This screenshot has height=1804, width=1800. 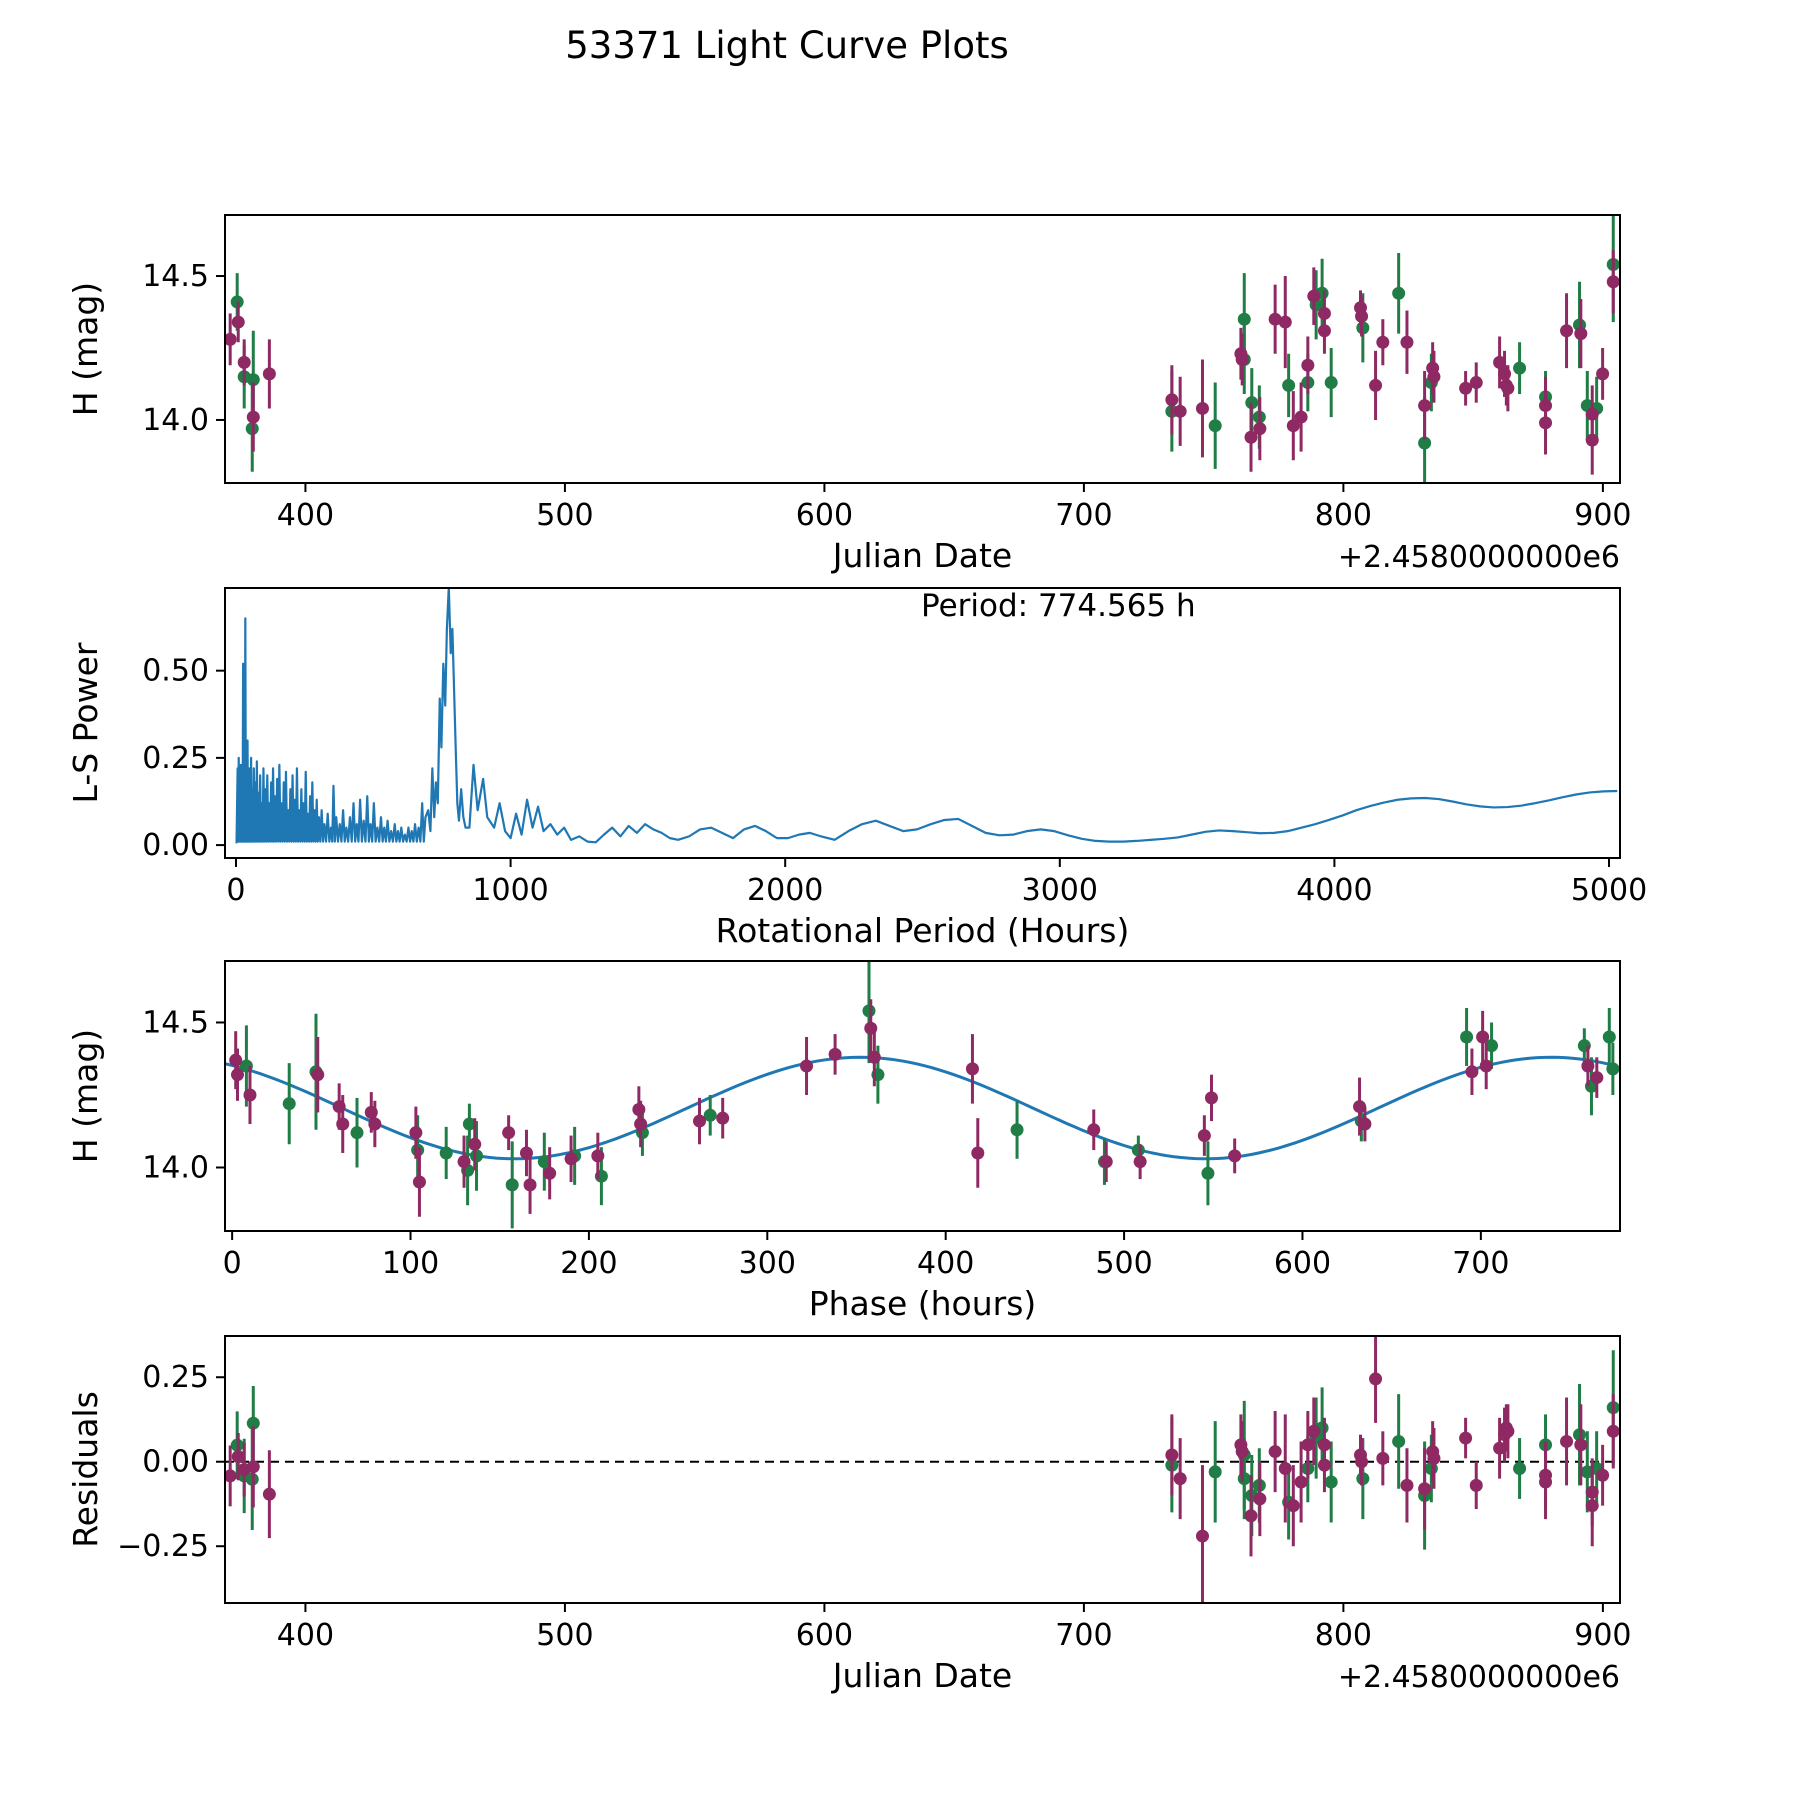 What do you see at coordinates (925, 1450) in the screenshot?
I see `series-green` at bounding box center [925, 1450].